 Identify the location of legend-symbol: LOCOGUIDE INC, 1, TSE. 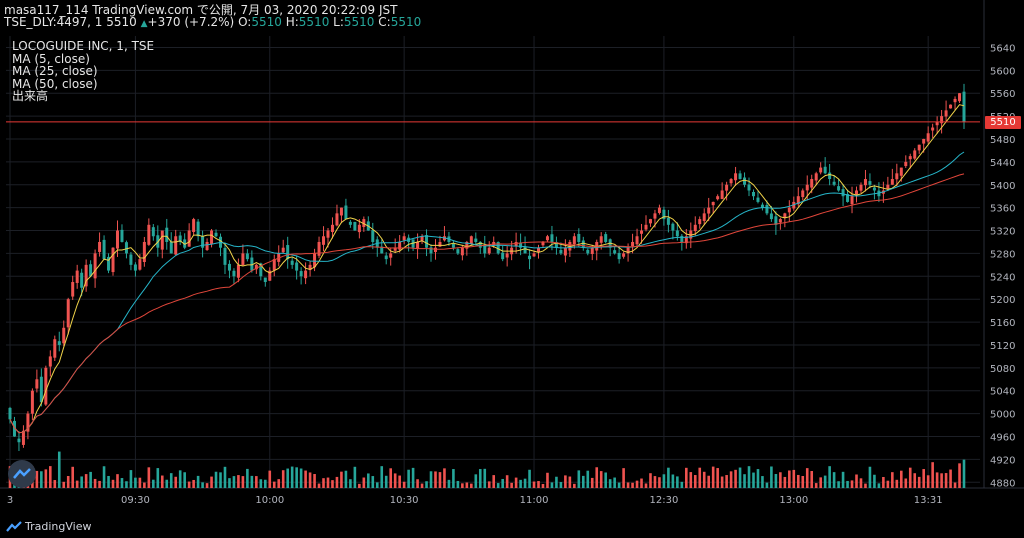
(83, 46).